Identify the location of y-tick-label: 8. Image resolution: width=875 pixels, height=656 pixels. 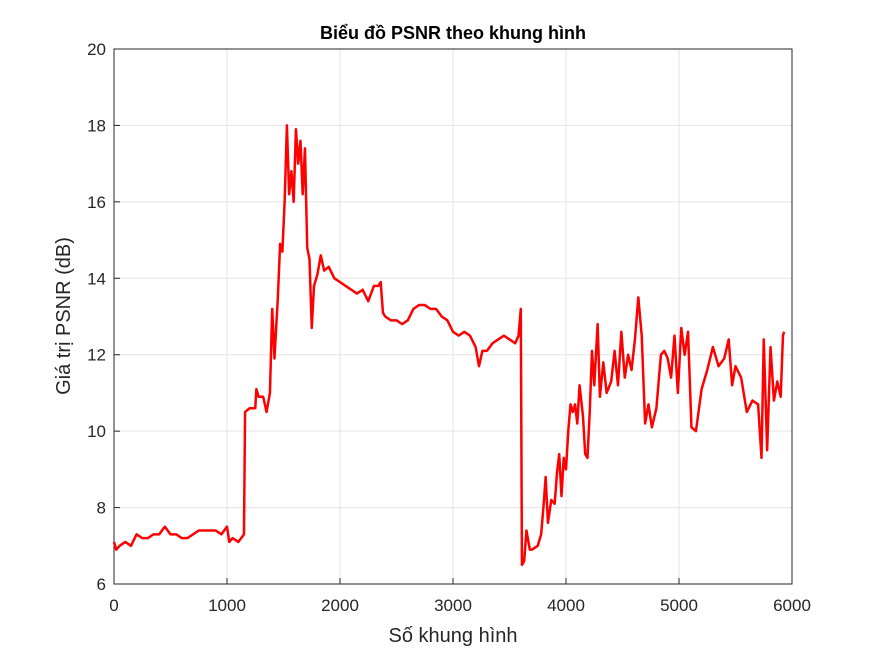
(101, 508).